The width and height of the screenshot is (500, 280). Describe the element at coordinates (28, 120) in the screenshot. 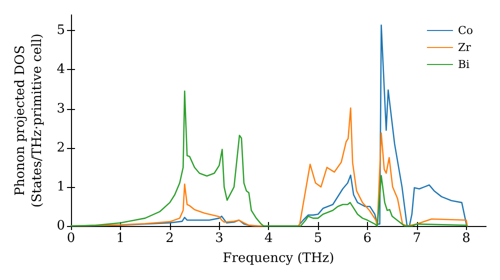

I see `y-axis-title: Phonon projected DOS (States/THz·primitive cell)` at that location.